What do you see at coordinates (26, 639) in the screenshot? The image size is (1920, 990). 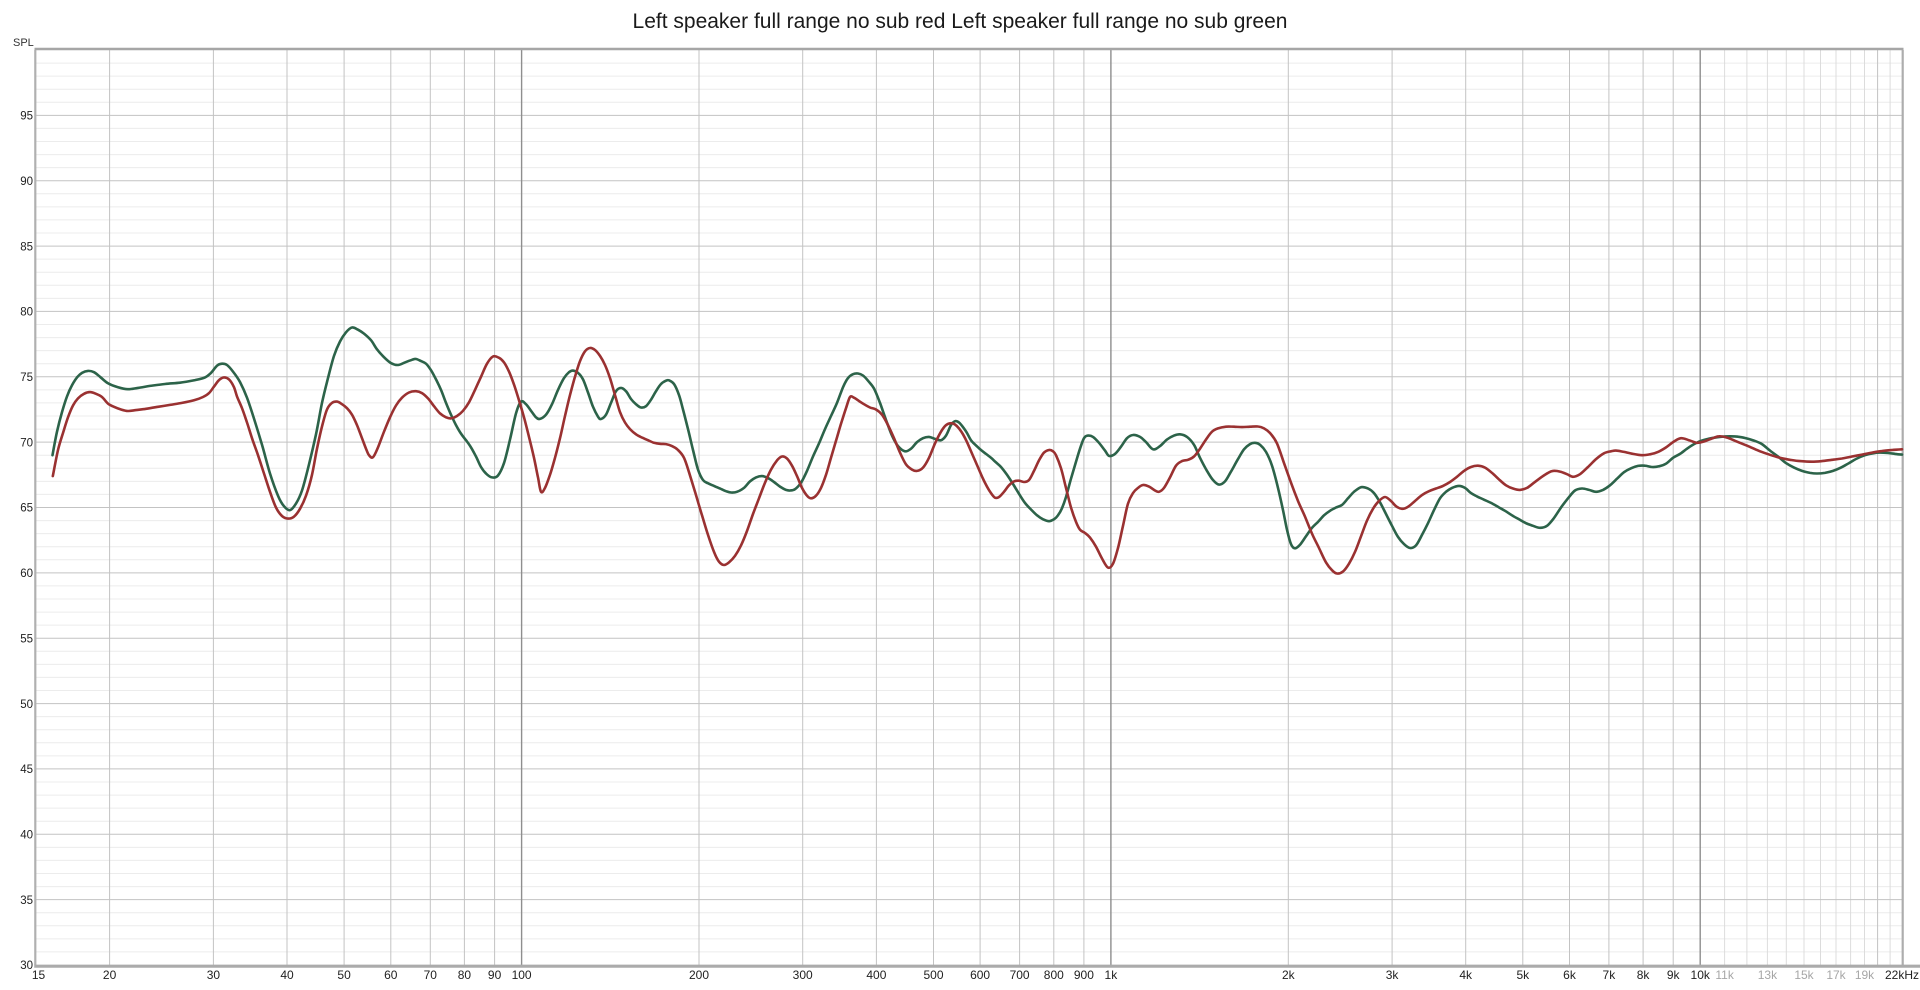 I see `svg-text: 55` at bounding box center [26, 639].